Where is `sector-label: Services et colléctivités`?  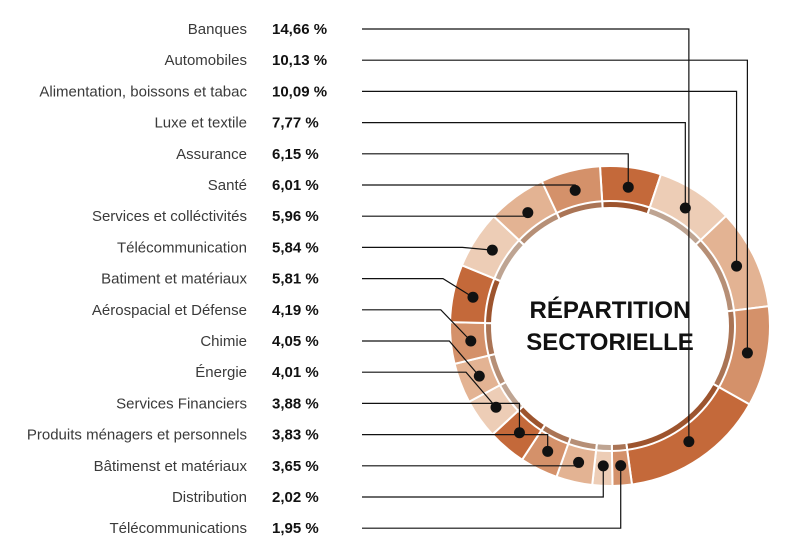
sector-label: Services et colléctivités is located at coordinates (169, 216).